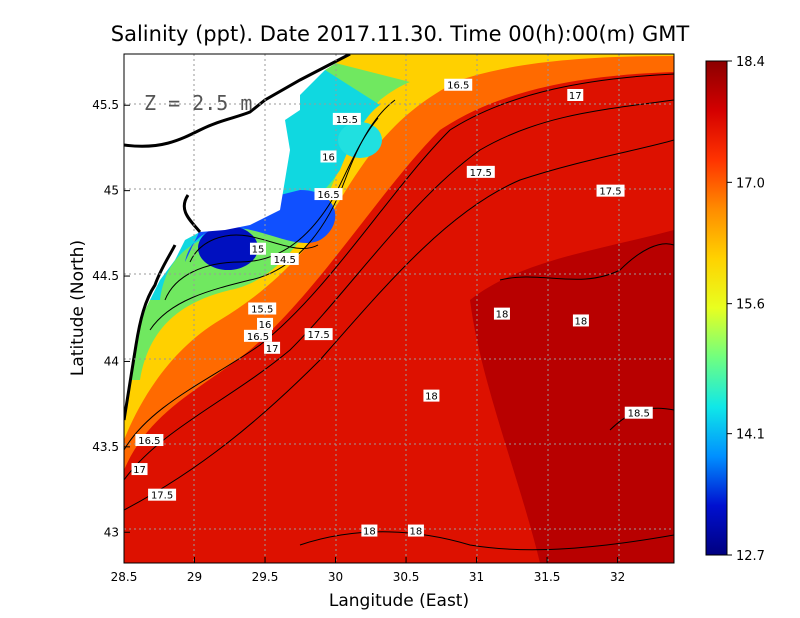  I want to click on x-tick-label: 29, so click(194, 577).